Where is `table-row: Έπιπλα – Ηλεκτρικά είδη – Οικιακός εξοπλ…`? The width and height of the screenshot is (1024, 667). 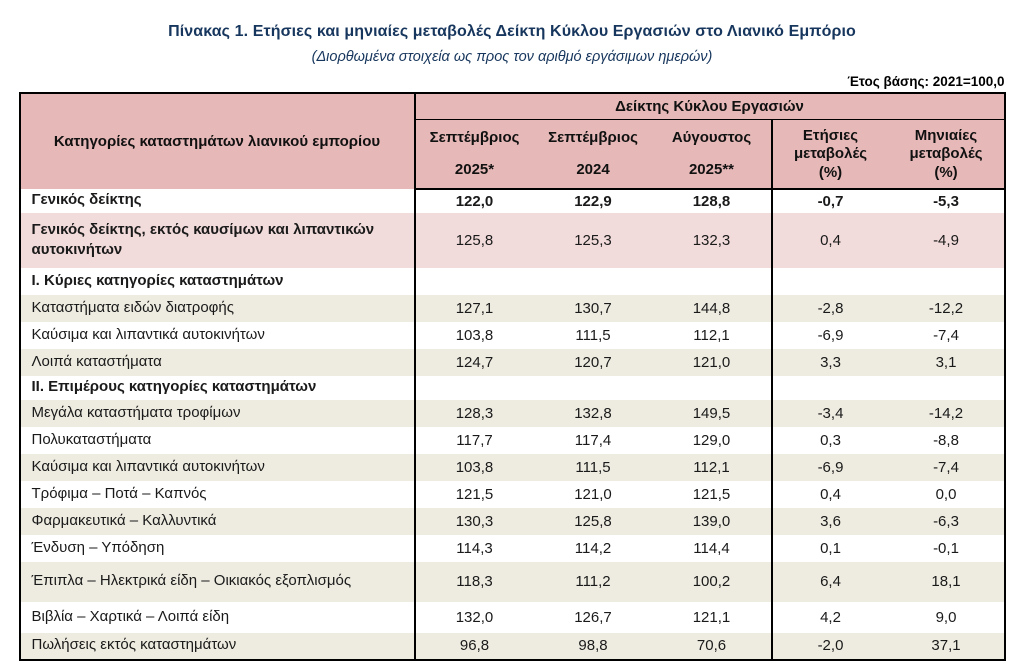 table-row: Έπιπλα – Ηλεκτρικά είδη – Οικιακός εξοπλ… is located at coordinates (512, 581).